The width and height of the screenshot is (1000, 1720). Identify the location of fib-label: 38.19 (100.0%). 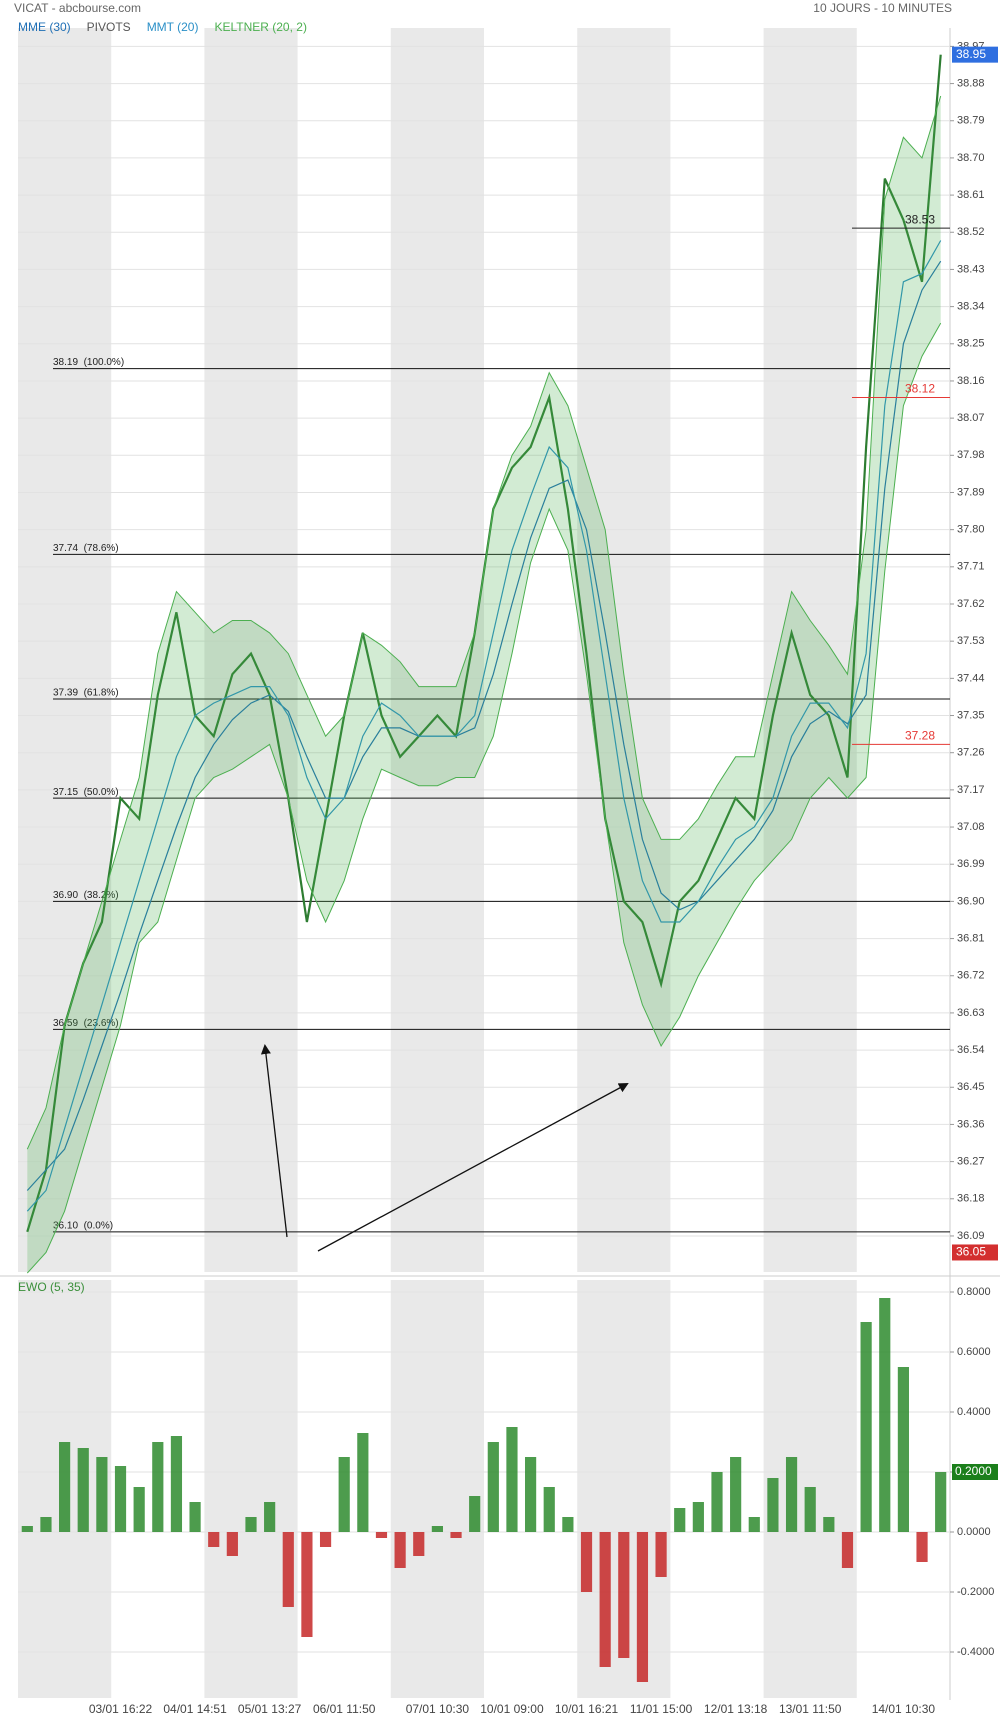
(88, 362).